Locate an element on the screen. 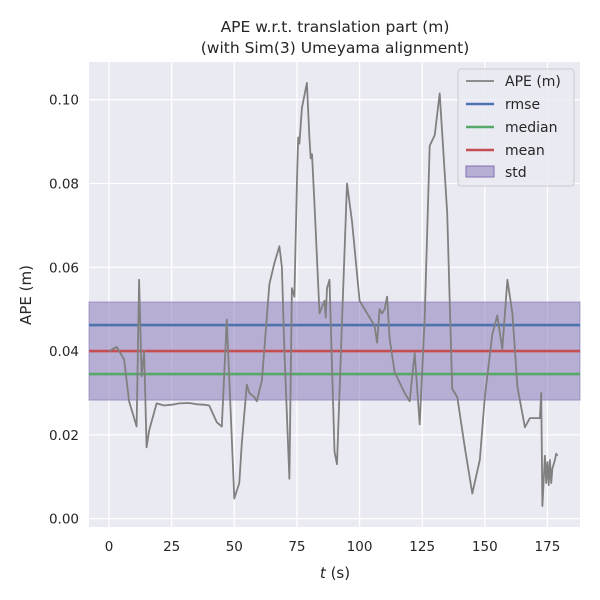 The image size is (600, 600). x-tick-label: 150 is located at coordinates (485, 547).